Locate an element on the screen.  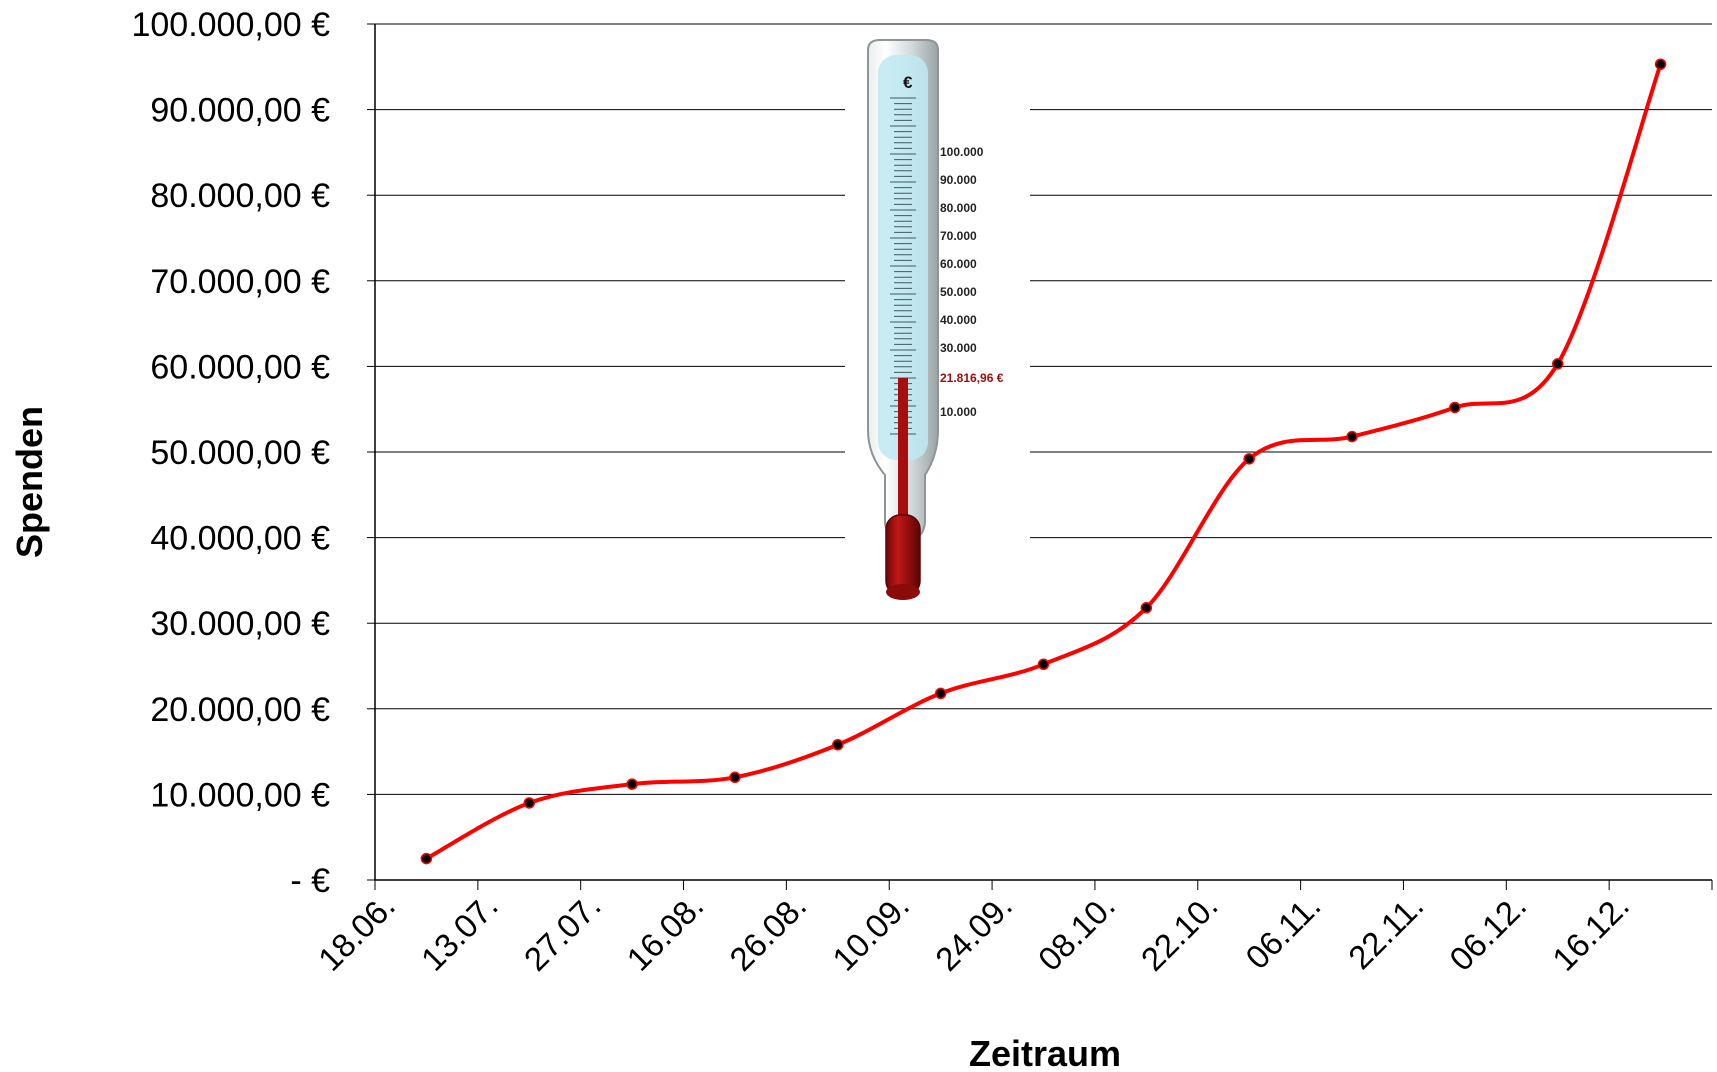
y-tick-label: 50.000,00 € is located at coordinates (240, 453).